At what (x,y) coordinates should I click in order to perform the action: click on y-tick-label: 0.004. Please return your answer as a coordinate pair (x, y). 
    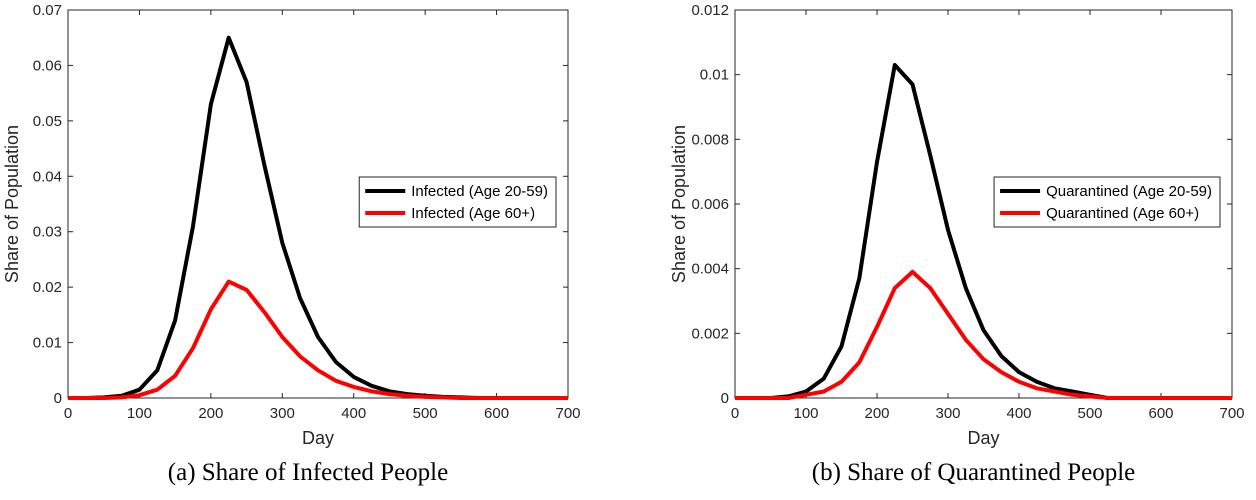
    Looking at the image, I should click on (710, 269).